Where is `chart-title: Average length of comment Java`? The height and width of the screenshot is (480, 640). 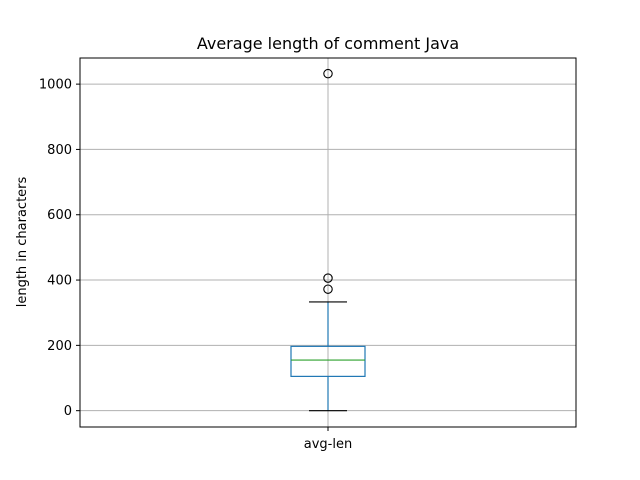
chart-title: Average length of comment Java is located at coordinates (328, 43).